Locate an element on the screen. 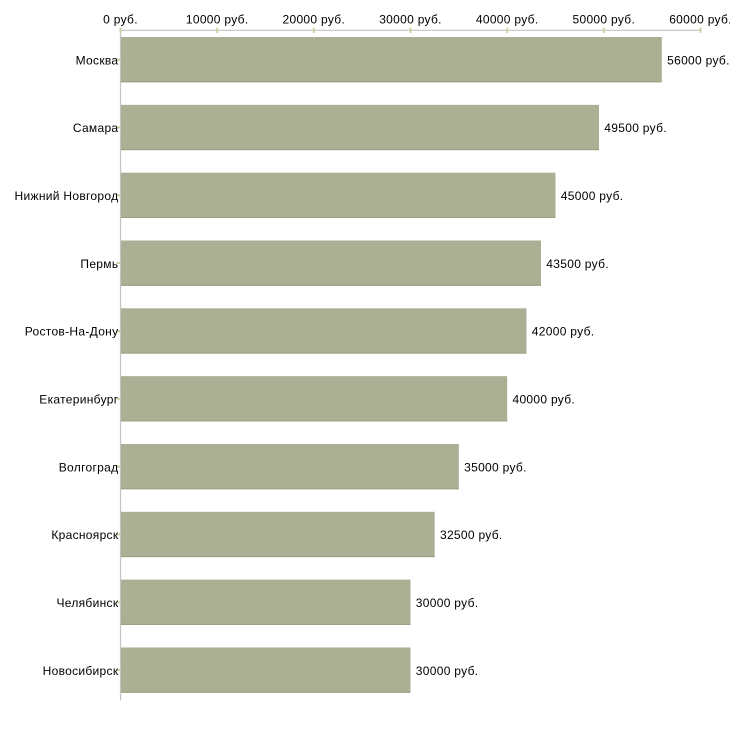 The image size is (730, 730). svg-text: Москва is located at coordinates (97, 60).